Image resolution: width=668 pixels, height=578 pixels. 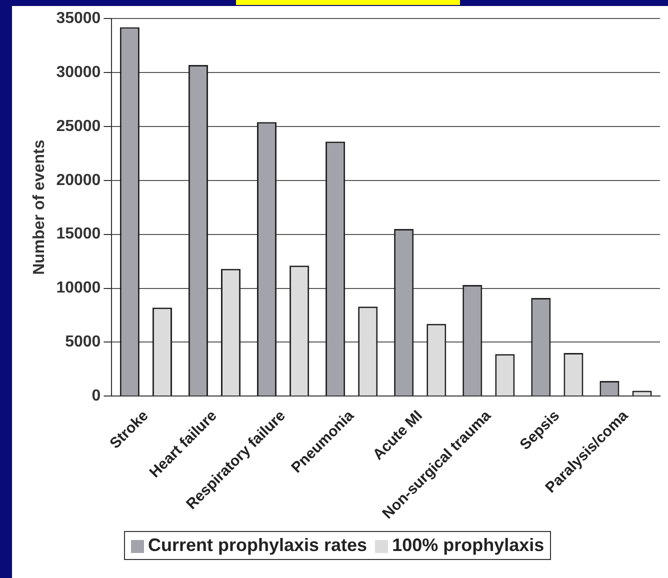 I want to click on y-tick-label: 20000, so click(x=78, y=180).